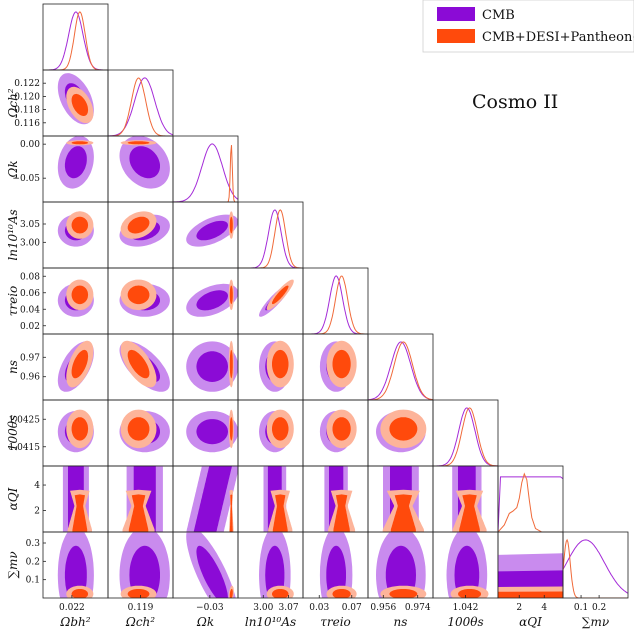 The image size is (634, 635). I want to click on panel-theta-theta, so click(465, 433).